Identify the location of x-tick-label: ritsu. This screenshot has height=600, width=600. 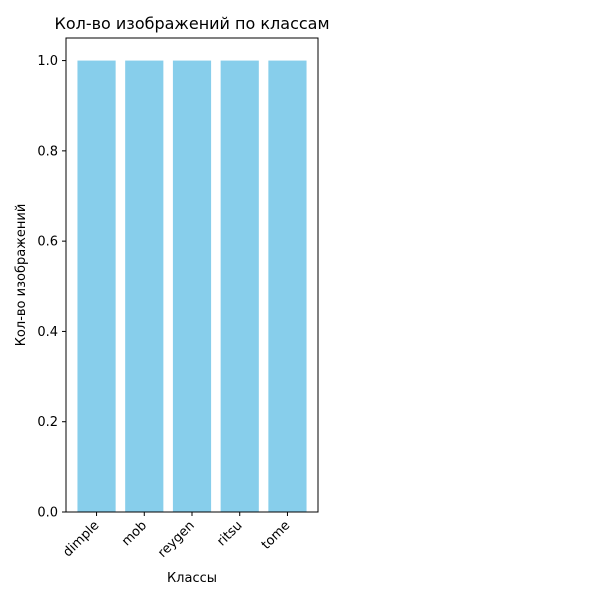
(229, 533).